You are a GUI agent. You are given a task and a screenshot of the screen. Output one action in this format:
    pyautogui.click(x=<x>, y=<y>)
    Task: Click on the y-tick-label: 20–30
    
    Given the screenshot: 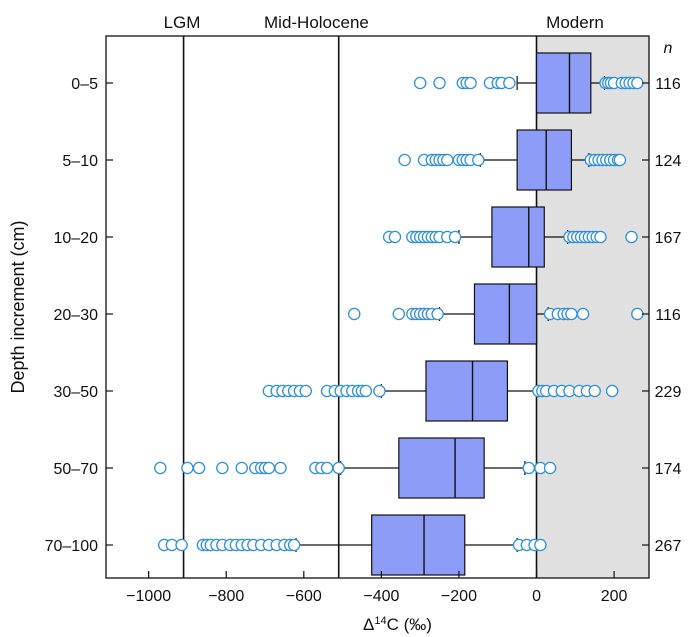 What is the action you would take?
    pyautogui.click(x=76, y=315)
    